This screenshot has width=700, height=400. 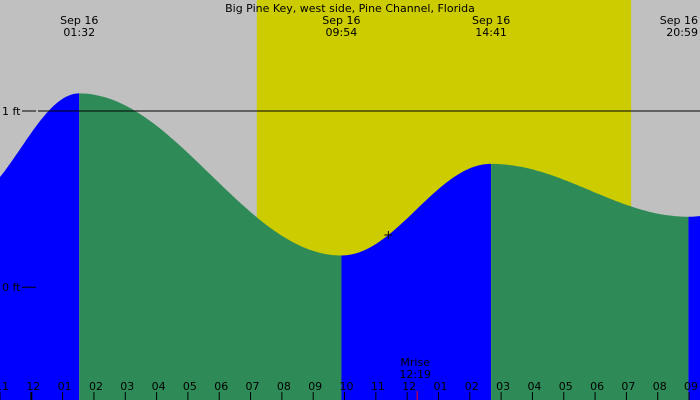 I want to click on x-tick-label-21: 08, so click(x=660, y=386).